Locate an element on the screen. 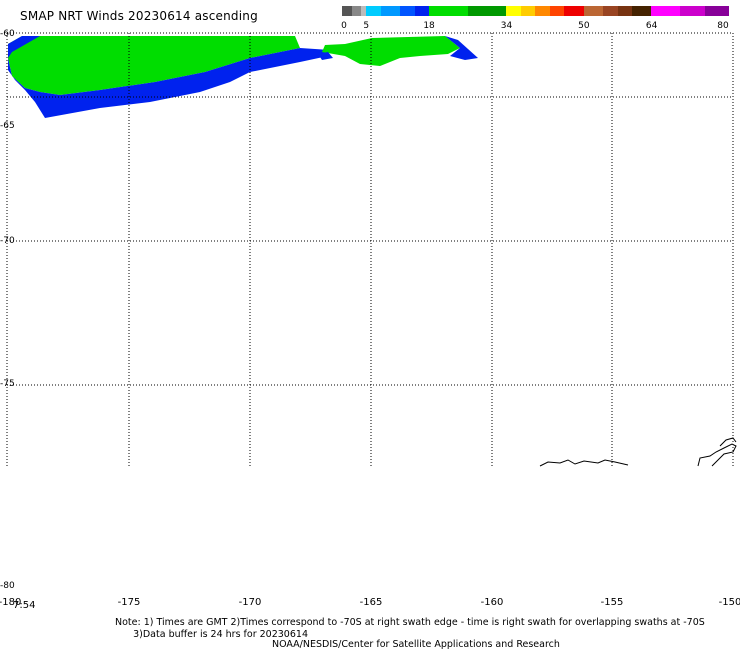 Image resolution: width=740 pixels, height=650 pixels. longitude-label: -165 is located at coordinates (371, 602).